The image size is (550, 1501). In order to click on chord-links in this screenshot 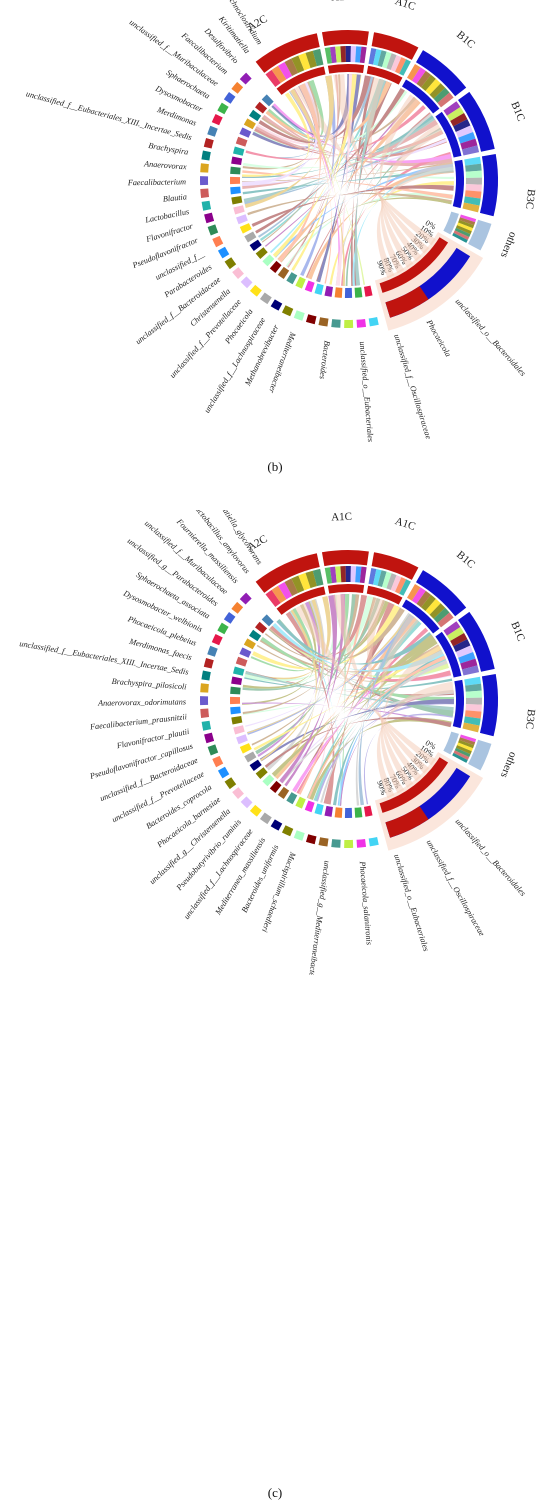, I will do `click(348, 700)`.